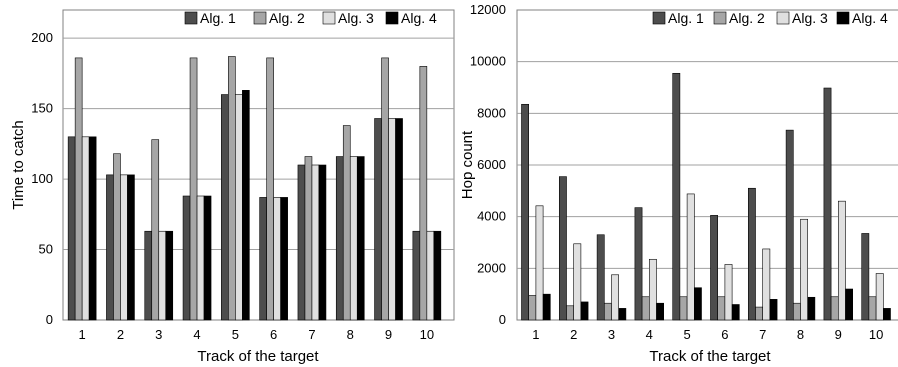 The image size is (898, 367). What do you see at coordinates (488, 61) in the screenshot?
I see `y-tick-label: 10000` at bounding box center [488, 61].